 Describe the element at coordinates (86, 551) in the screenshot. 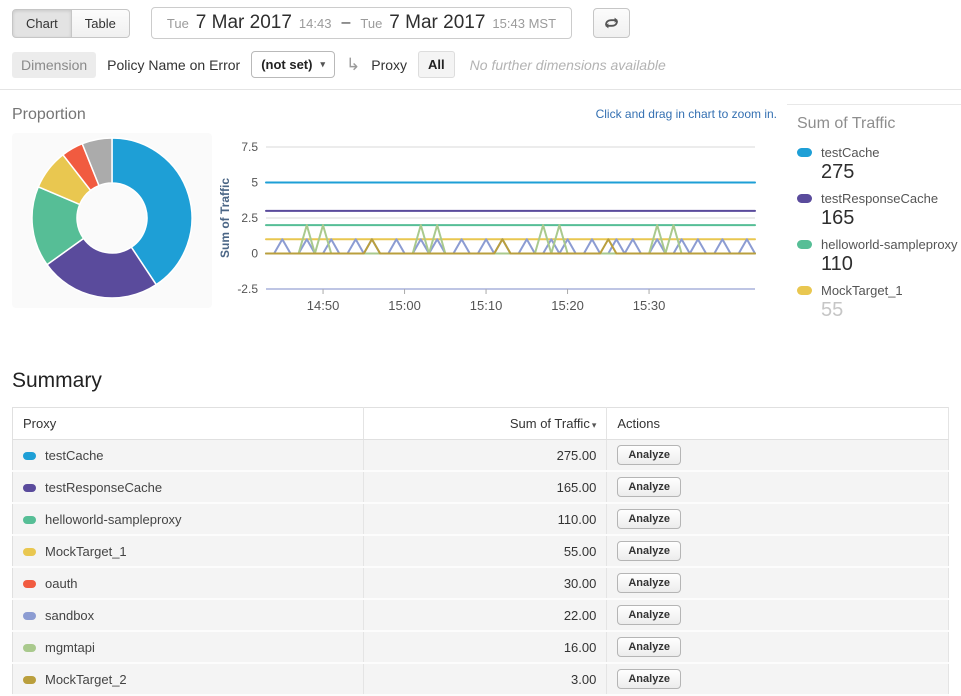

I see `proxy-name: MockTarget_1` at that location.